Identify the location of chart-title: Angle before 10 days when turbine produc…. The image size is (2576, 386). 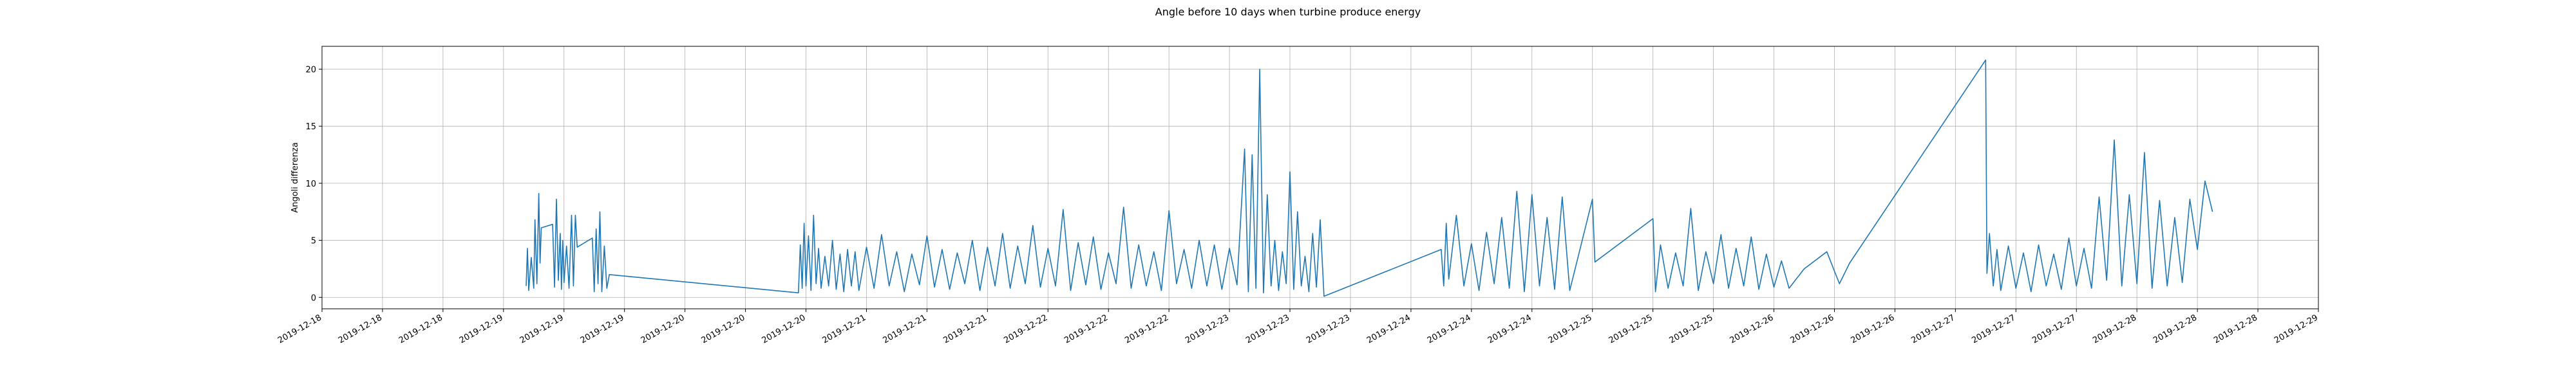
(1288, 12).